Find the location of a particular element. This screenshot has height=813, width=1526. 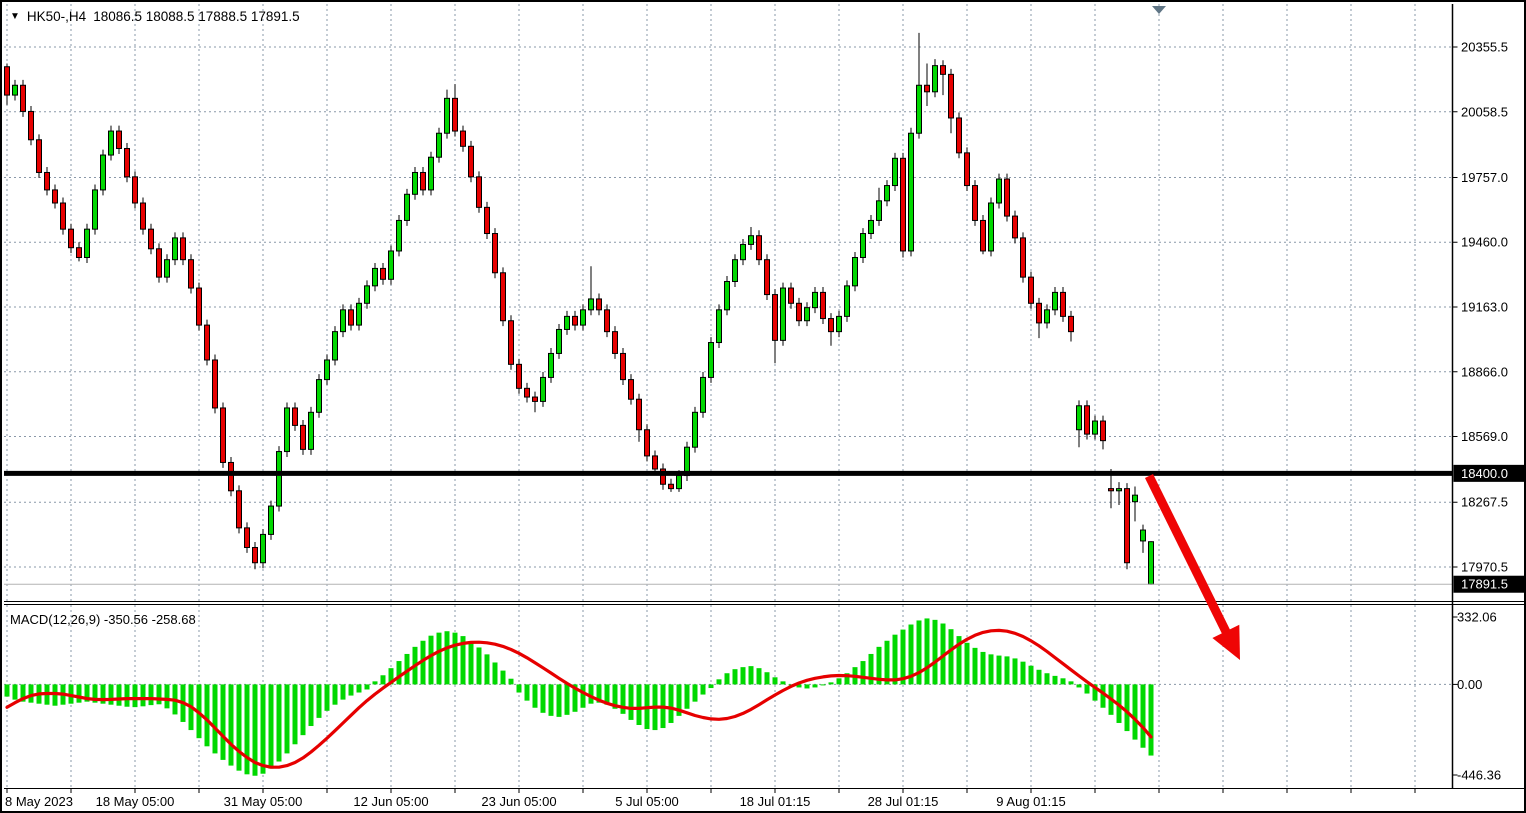

indicator-label: MACD(12,26,9) -350.56 -258.68 is located at coordinates (103, 619).